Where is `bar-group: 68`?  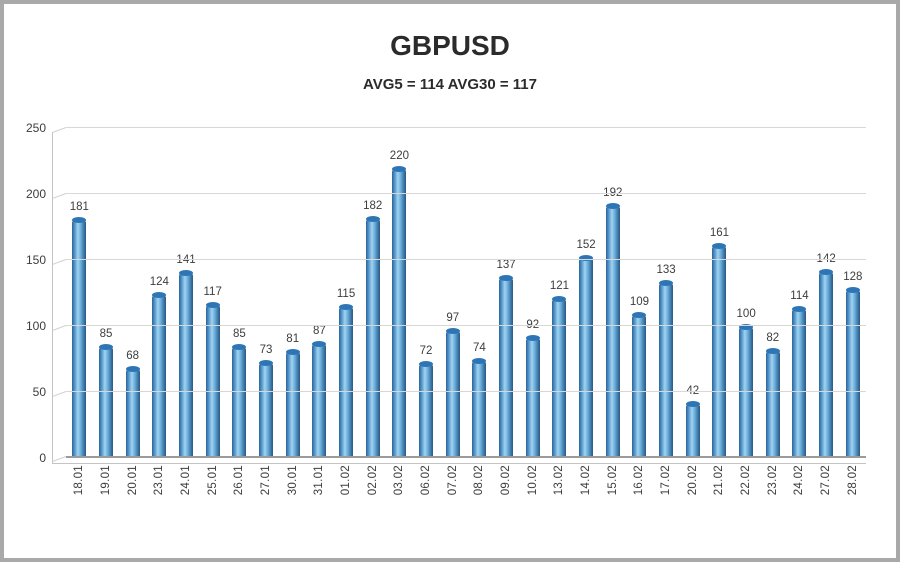
bar-group: 68 is located at coordinates (132, 293).